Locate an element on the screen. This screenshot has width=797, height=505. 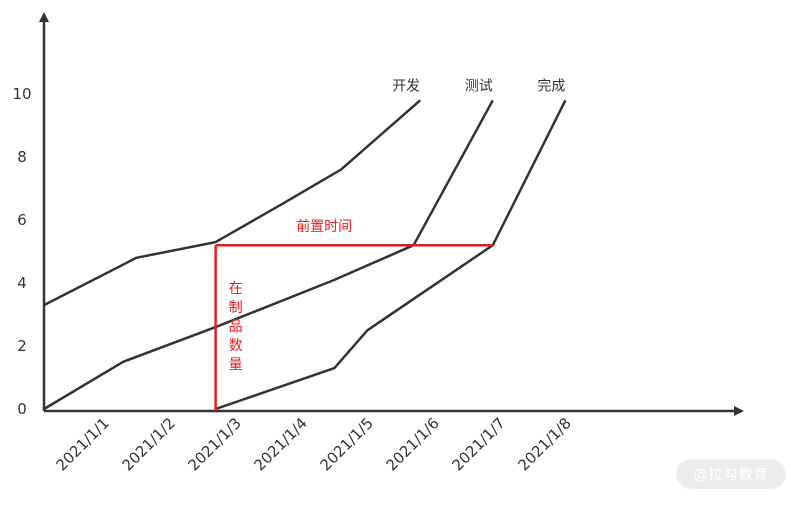
y-tick-label: 6 is located at coordinates (22, 220).